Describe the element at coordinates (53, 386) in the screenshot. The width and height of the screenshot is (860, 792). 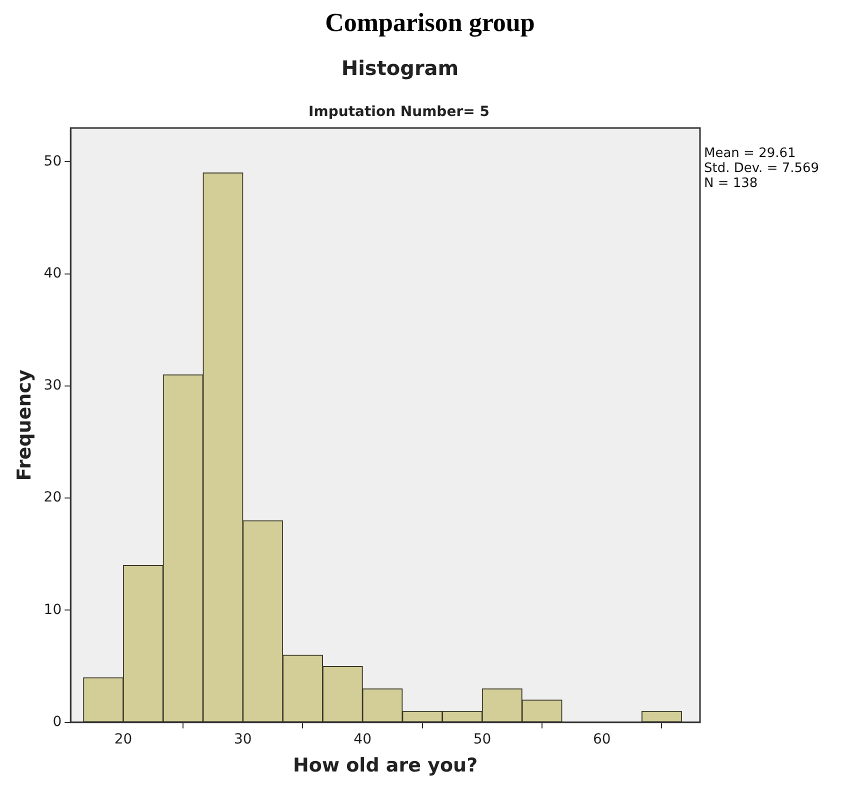
I see `y-tick-label: 30` at that location.